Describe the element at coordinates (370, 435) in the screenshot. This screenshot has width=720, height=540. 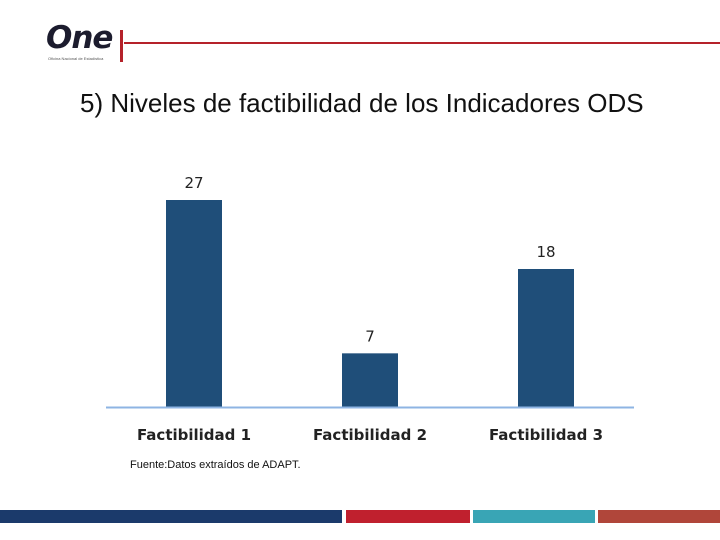
I see `x-tick-label-2: Factibilidad 2` at that location.